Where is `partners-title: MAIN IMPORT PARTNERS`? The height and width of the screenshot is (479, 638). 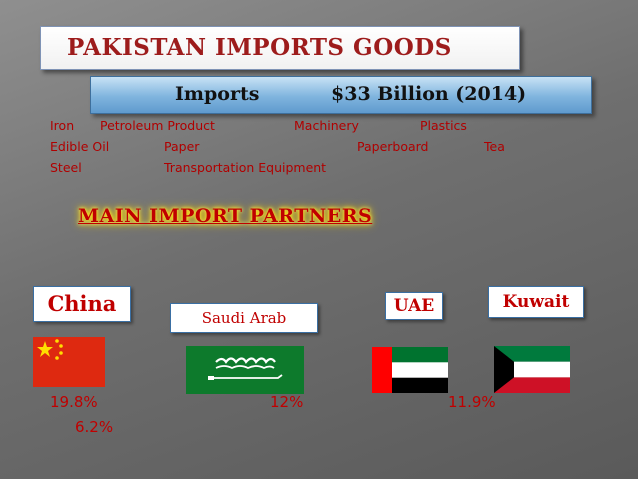
partners-title: MAIN IMPORT PARTNERS is located at coordinates (225, 216).